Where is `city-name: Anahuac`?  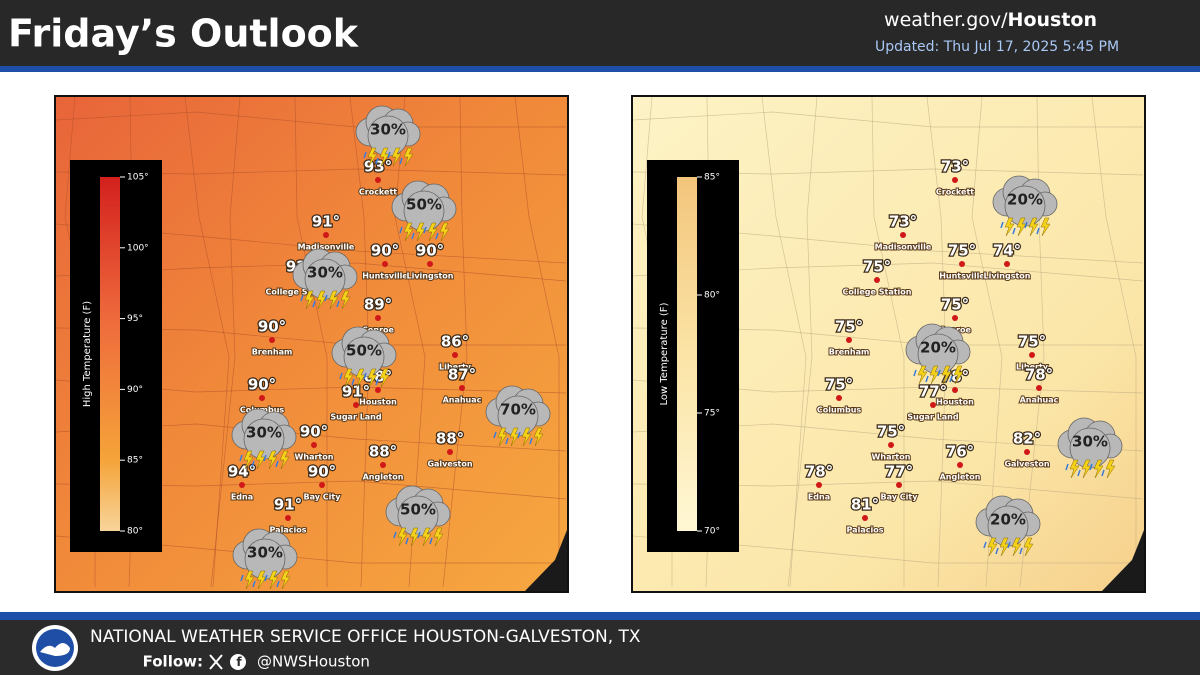
city-name: Anahuac is located at coordinates (462, 400).